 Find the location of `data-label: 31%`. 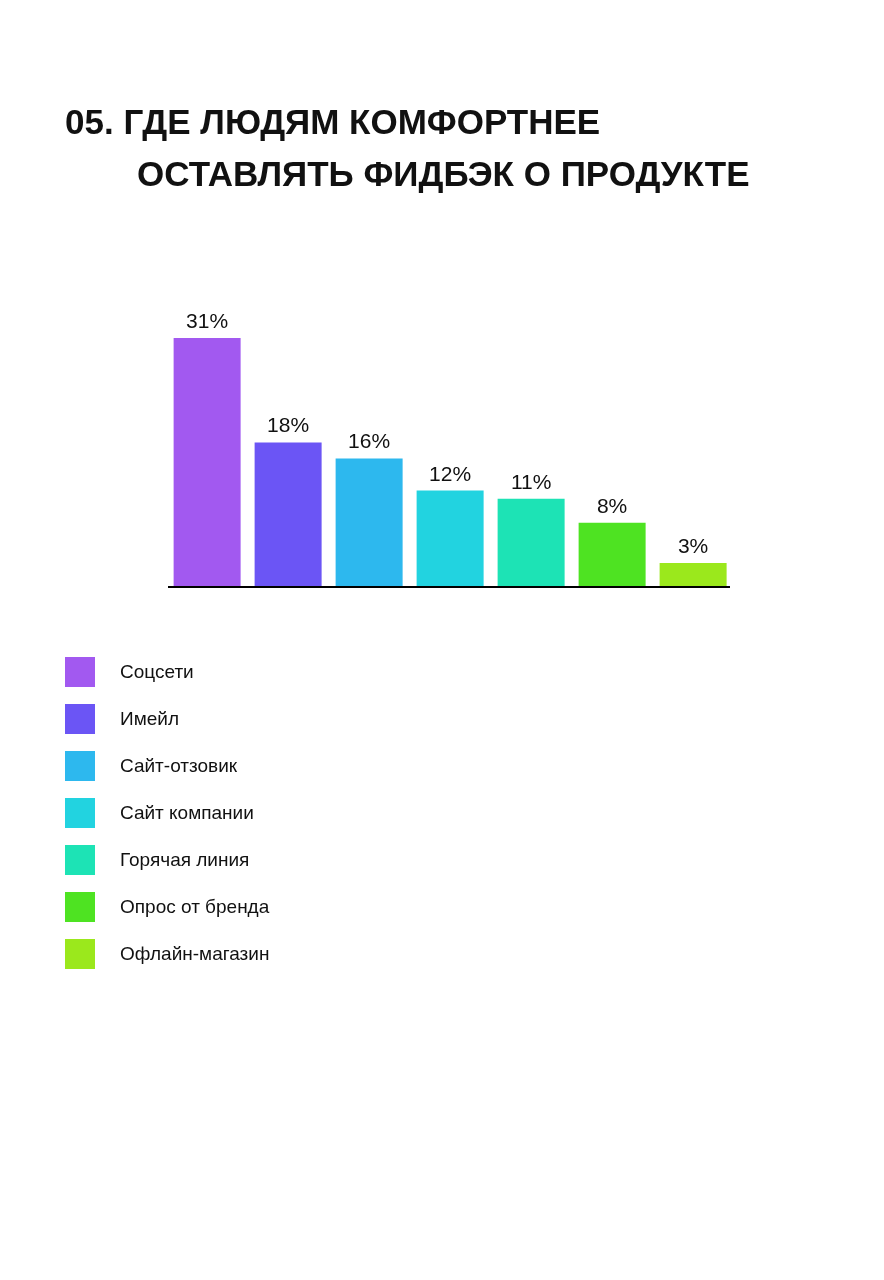

data-label: 31% is located at coordinates (207, 320).